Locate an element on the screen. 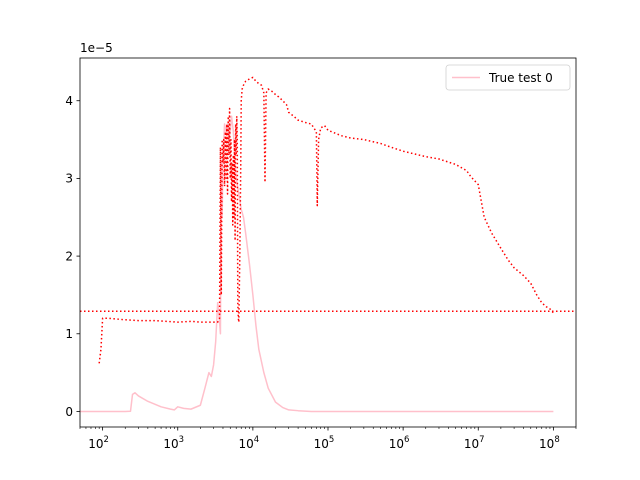 The width and height of the screenshot is (640, 480). y-tick-label: 2 is located at coordinates (69, 256).